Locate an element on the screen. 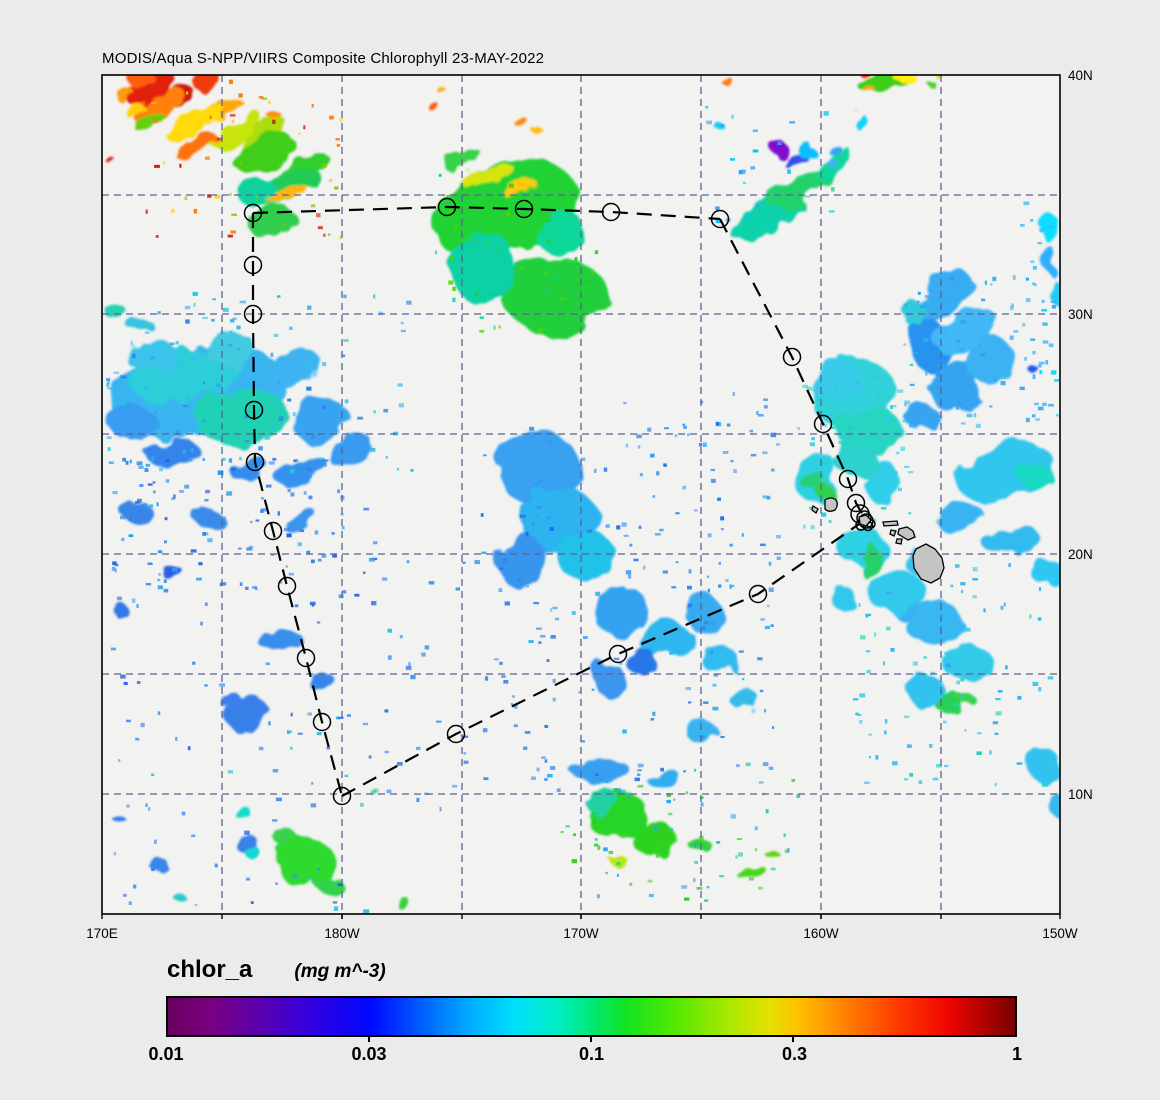 The image size is (1160, 1100). island is located at coordinates (890, 523).